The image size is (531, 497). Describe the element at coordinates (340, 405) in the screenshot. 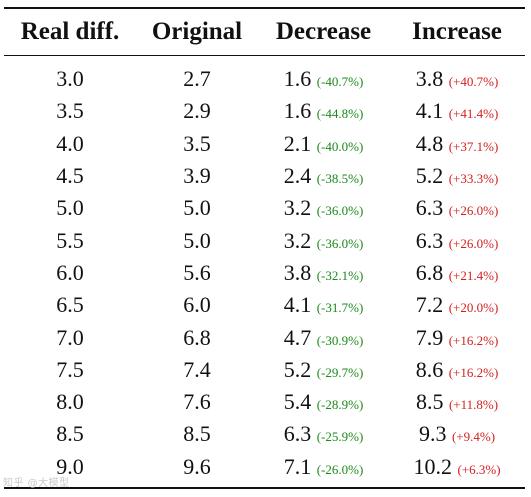

I see `decrease-percent: (-28.9%)` at that location.